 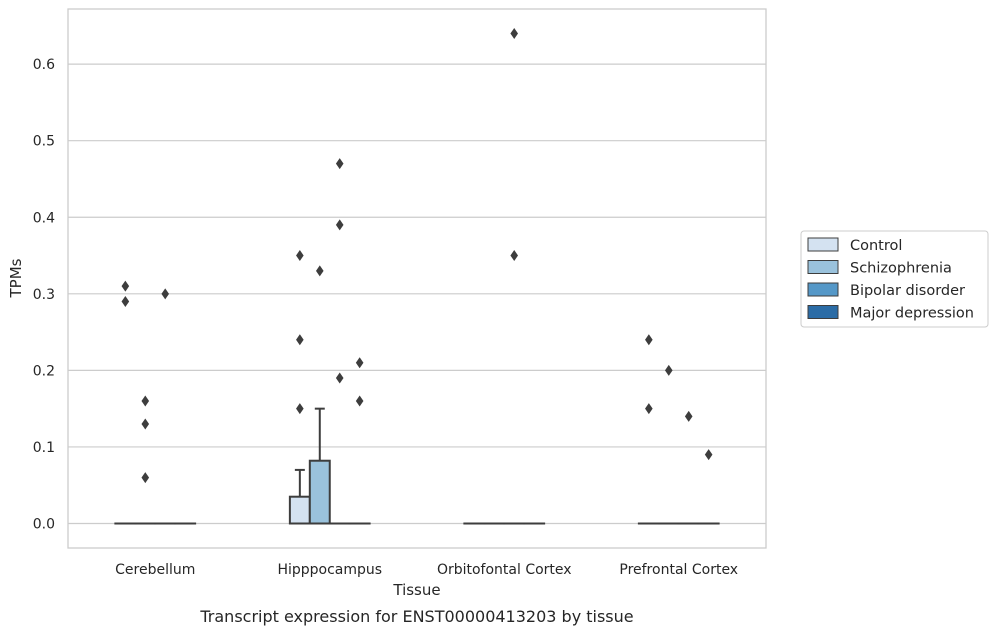 I want to click on y-tick-label: 0.4, so click(x=44, y=218).